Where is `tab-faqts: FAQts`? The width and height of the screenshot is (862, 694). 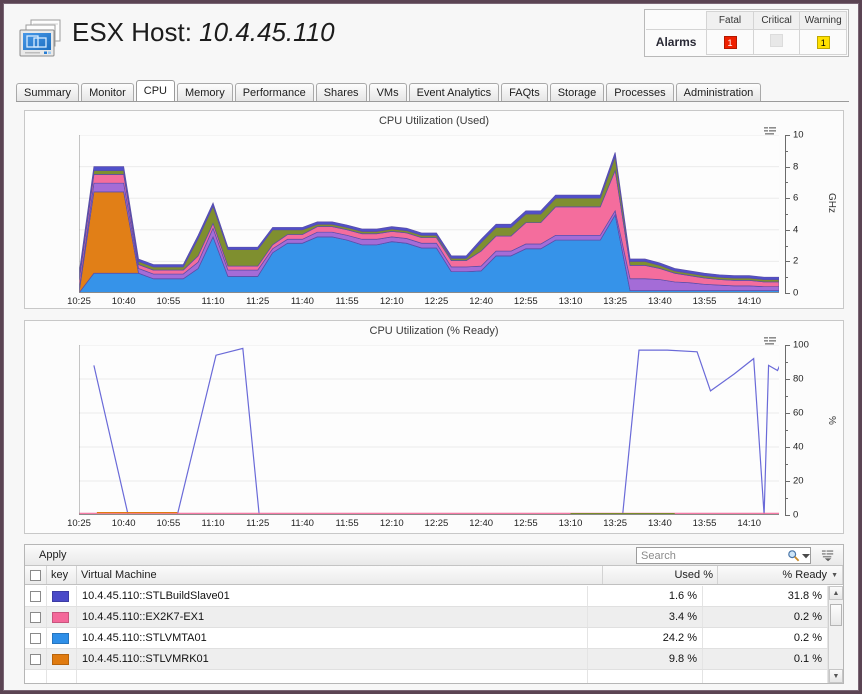
tab-faqts: FAQts is located at coordinates (524, 92).